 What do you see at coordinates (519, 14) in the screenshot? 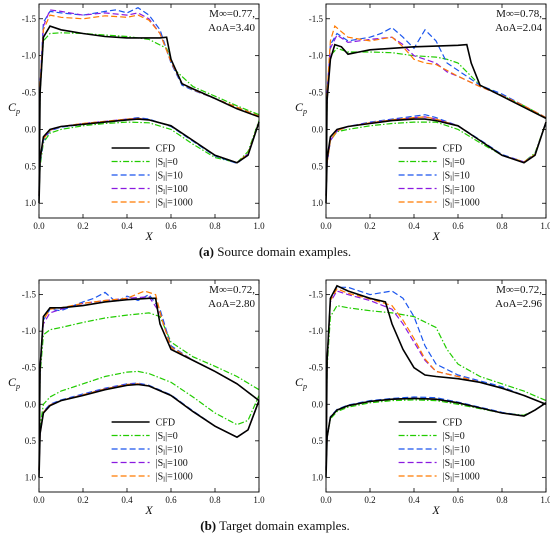
I see `condition-annotation: M∞=0.78,` at bounding box center [519, 14].